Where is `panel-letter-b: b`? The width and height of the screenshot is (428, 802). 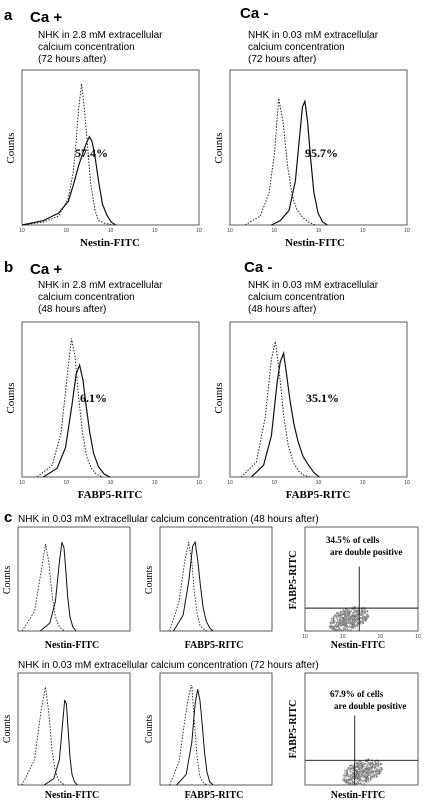 panel-letter-b: b is located at coordinates (8, 267).